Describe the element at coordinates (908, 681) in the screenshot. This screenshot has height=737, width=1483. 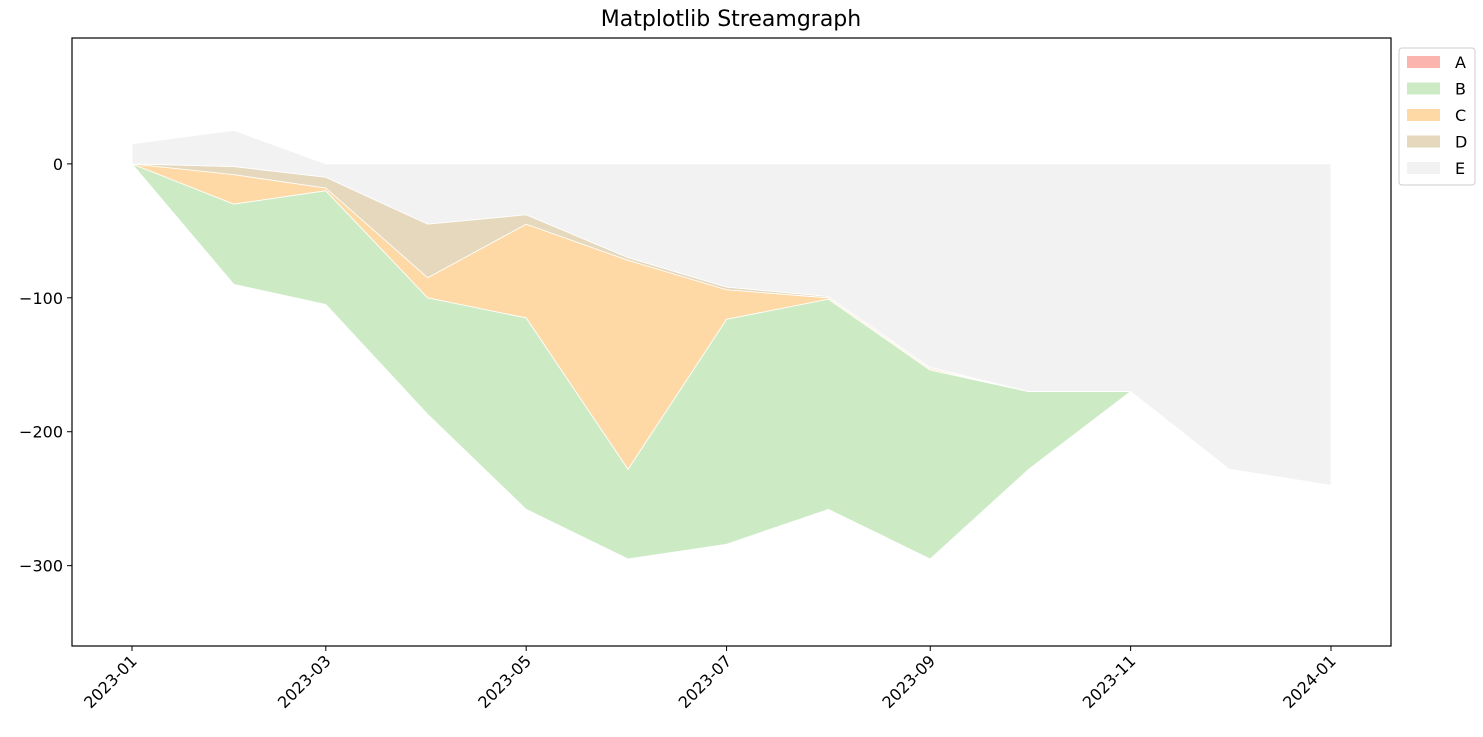
I see `x-tick-label: 2023-09` at that location.